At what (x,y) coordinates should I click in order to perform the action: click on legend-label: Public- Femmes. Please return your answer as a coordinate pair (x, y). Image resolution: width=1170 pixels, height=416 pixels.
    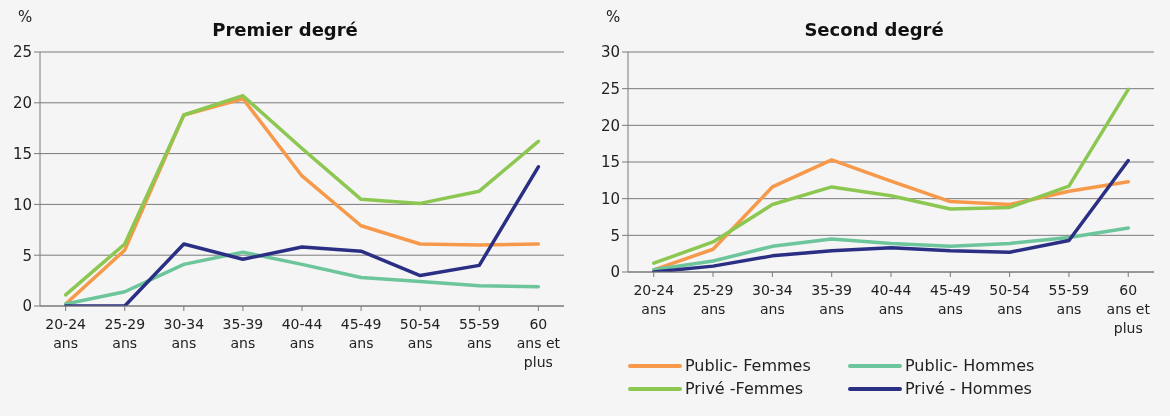
    Looking at the image, I should click on (748, 365).